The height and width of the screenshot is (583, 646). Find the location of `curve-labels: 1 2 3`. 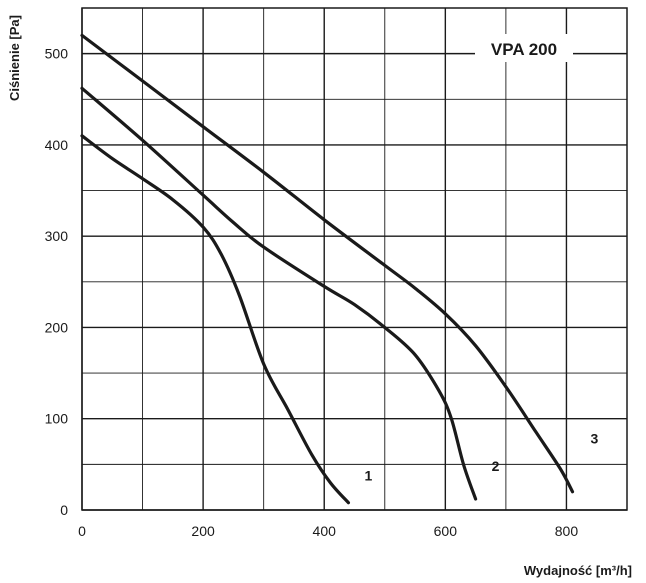

curve-labels: 1 2 3 is located at coordinates (483, 456).